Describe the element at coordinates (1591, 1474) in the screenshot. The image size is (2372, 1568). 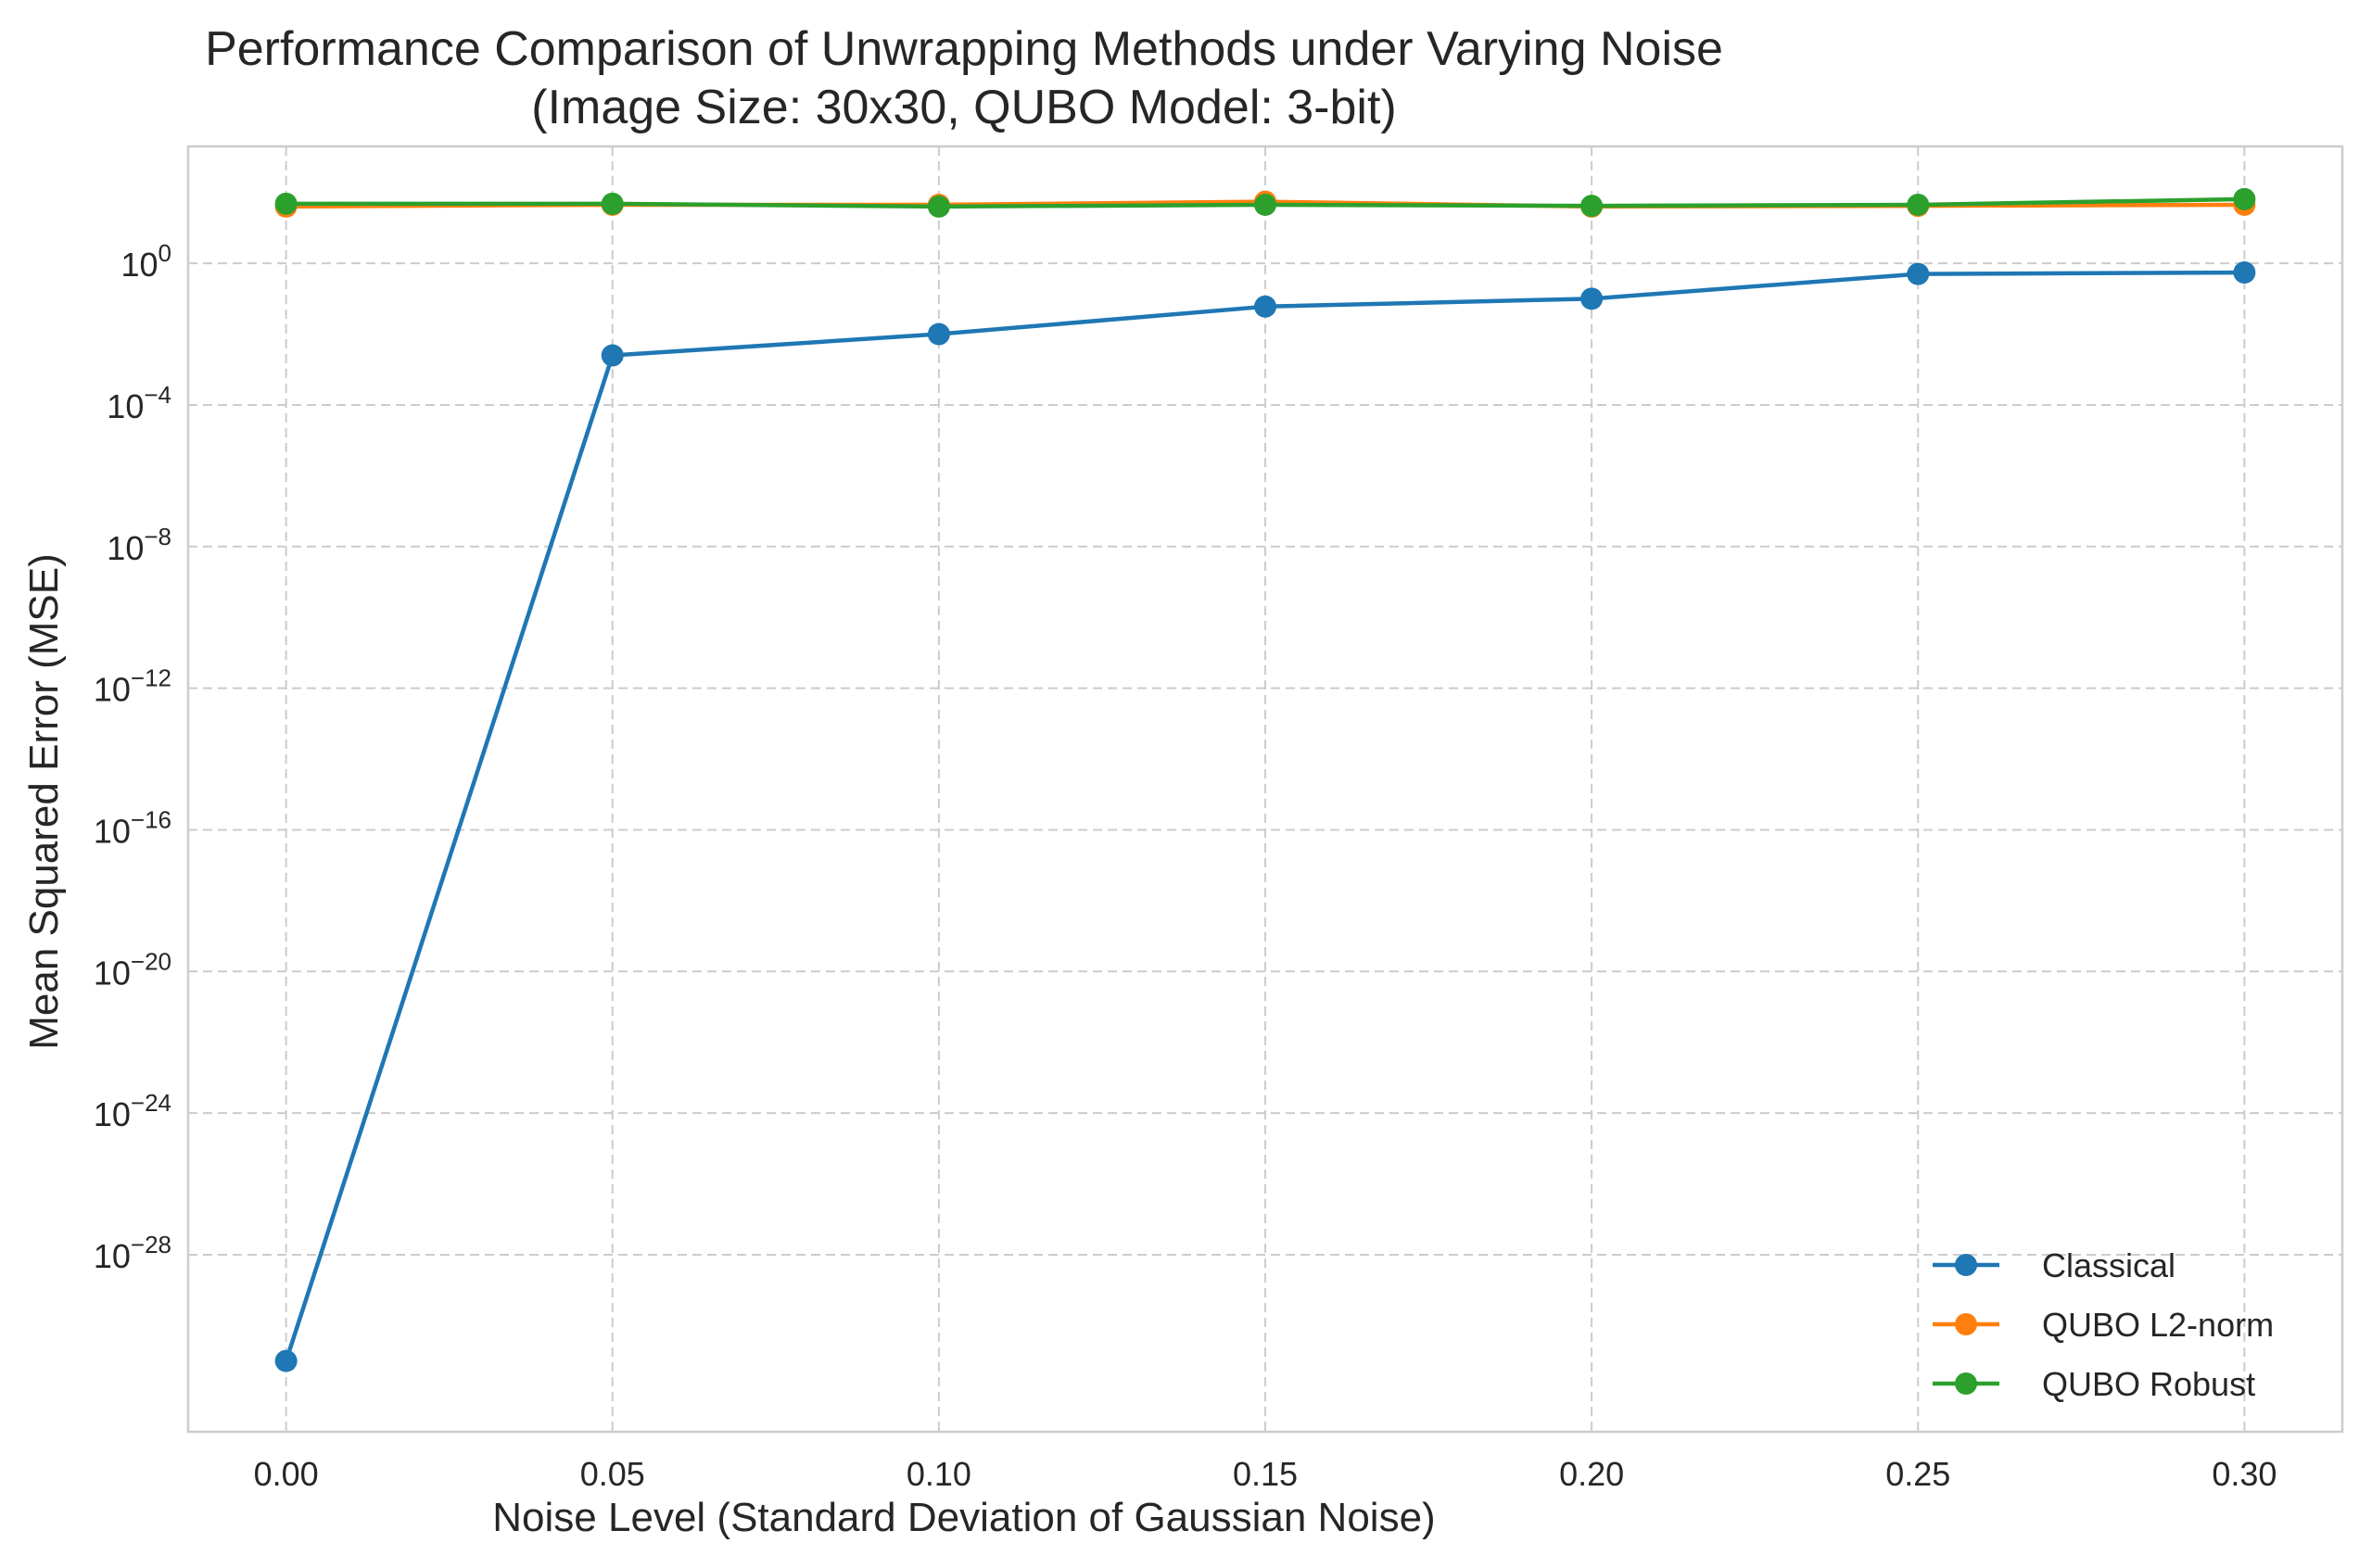
I see `x-tick-label: 0.20` at that location.